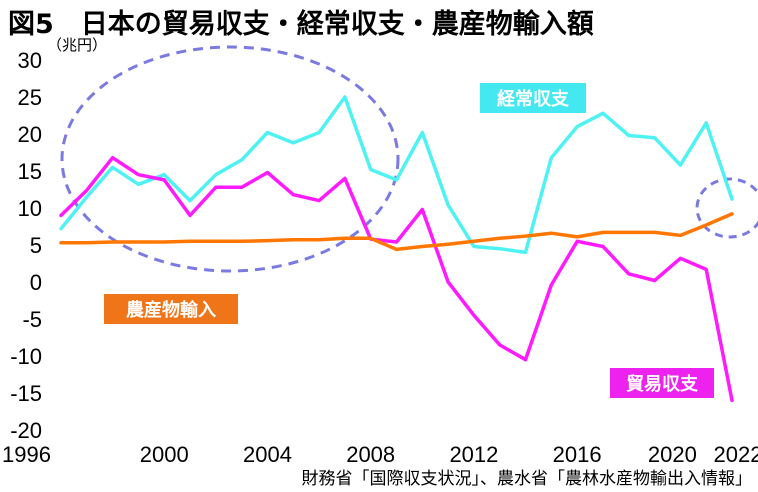  I want to click on y-tick-label: 15, so click(30, 171).